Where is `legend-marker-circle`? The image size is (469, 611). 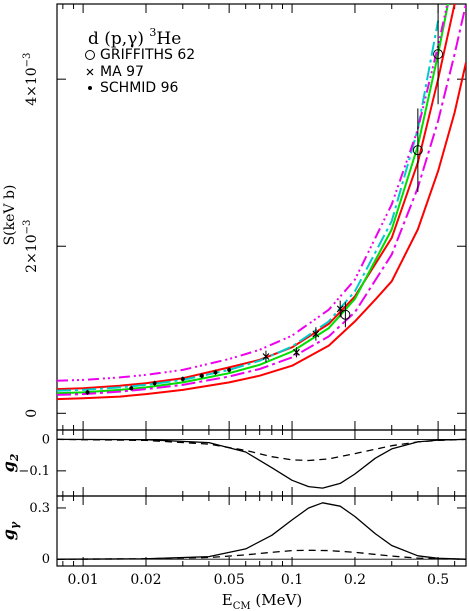 legend-marker-circle is located at coordinates (90, 55).